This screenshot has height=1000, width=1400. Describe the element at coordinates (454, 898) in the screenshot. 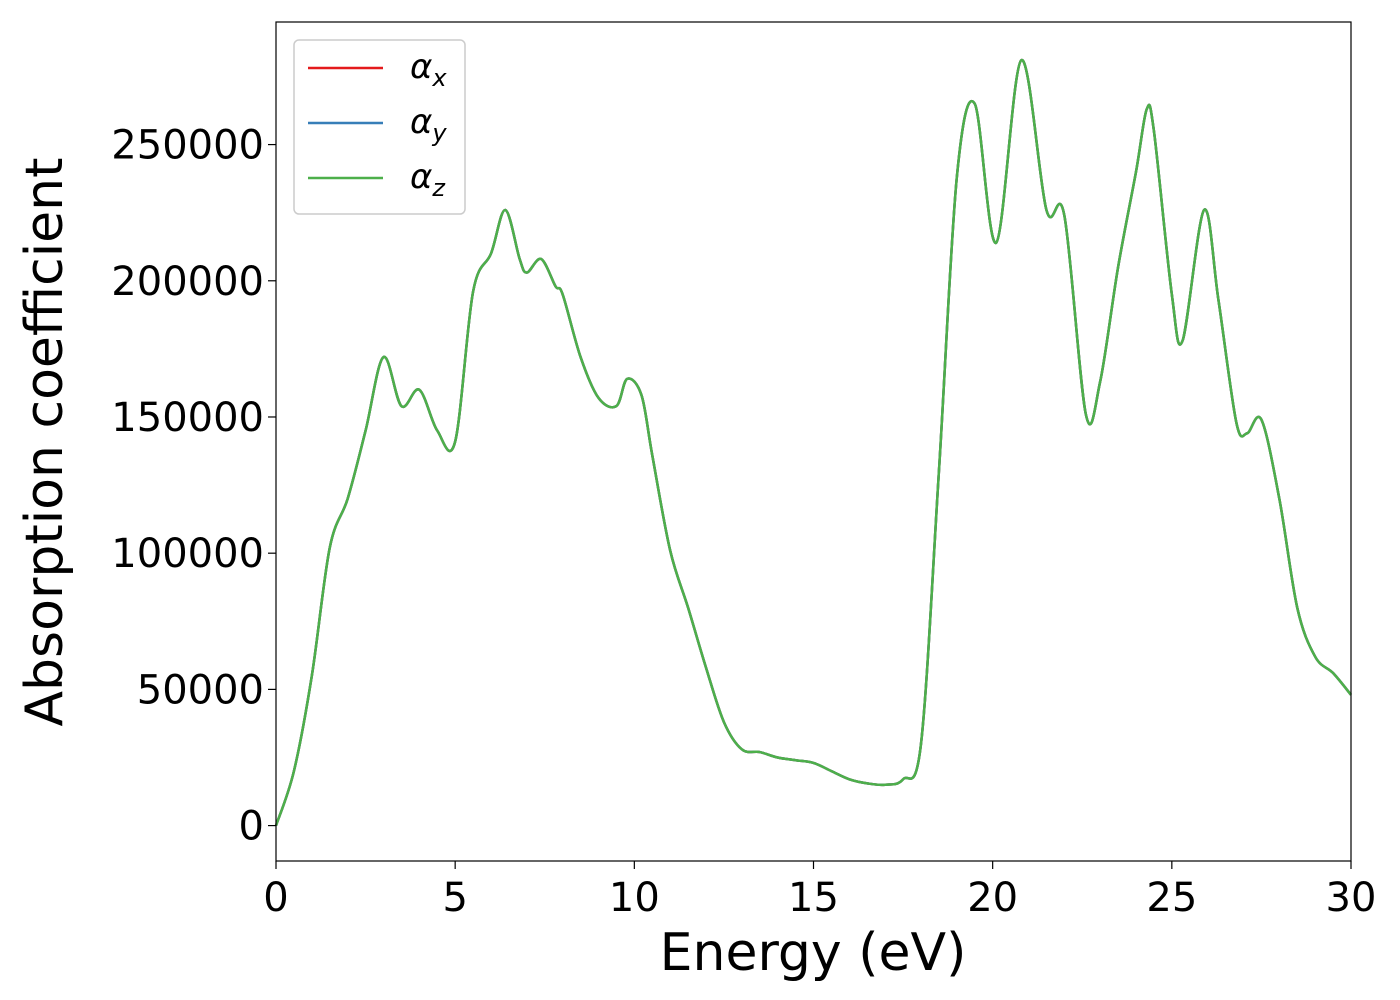

I see `x-tick-label: 5` at that location.